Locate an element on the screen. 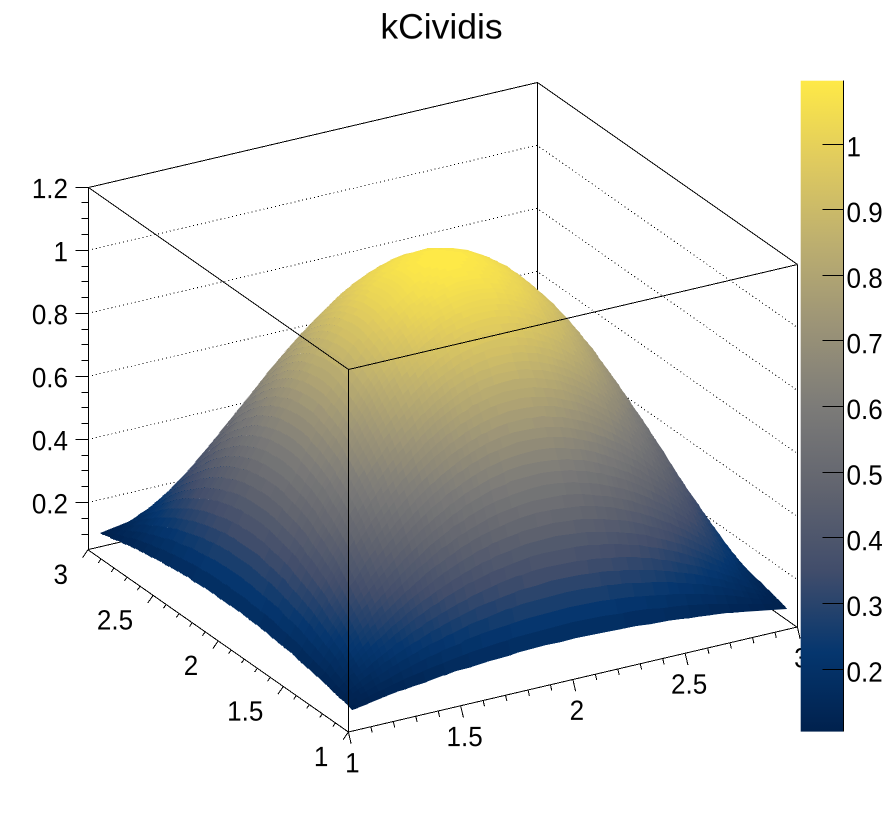  svg-text: 0.7 is located at coordinates (864, 343).